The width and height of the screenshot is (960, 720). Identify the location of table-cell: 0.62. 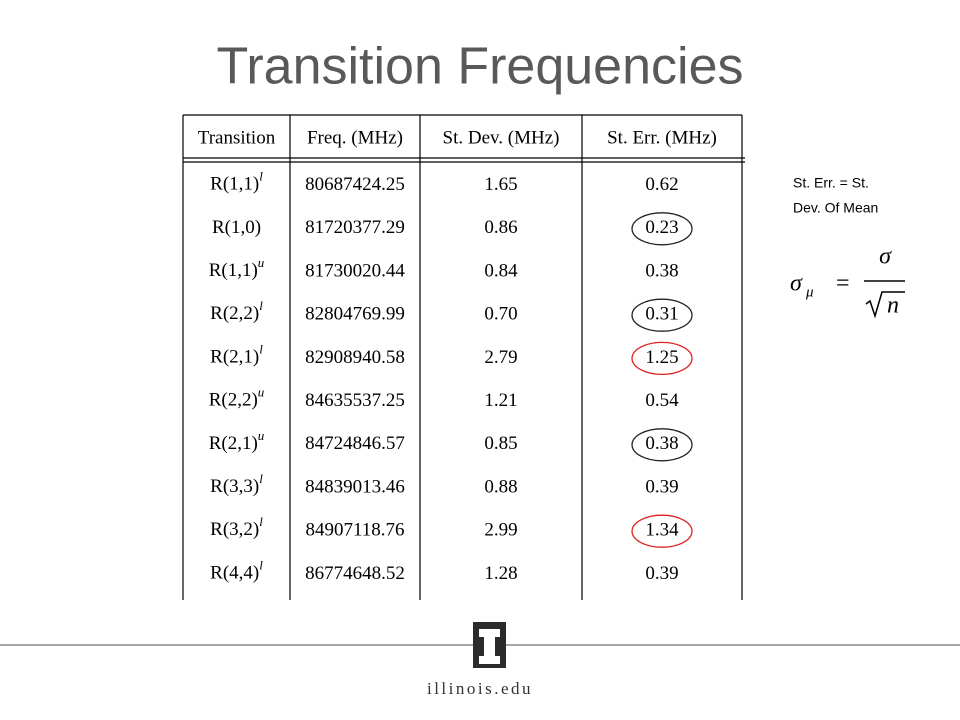
(661, 184).